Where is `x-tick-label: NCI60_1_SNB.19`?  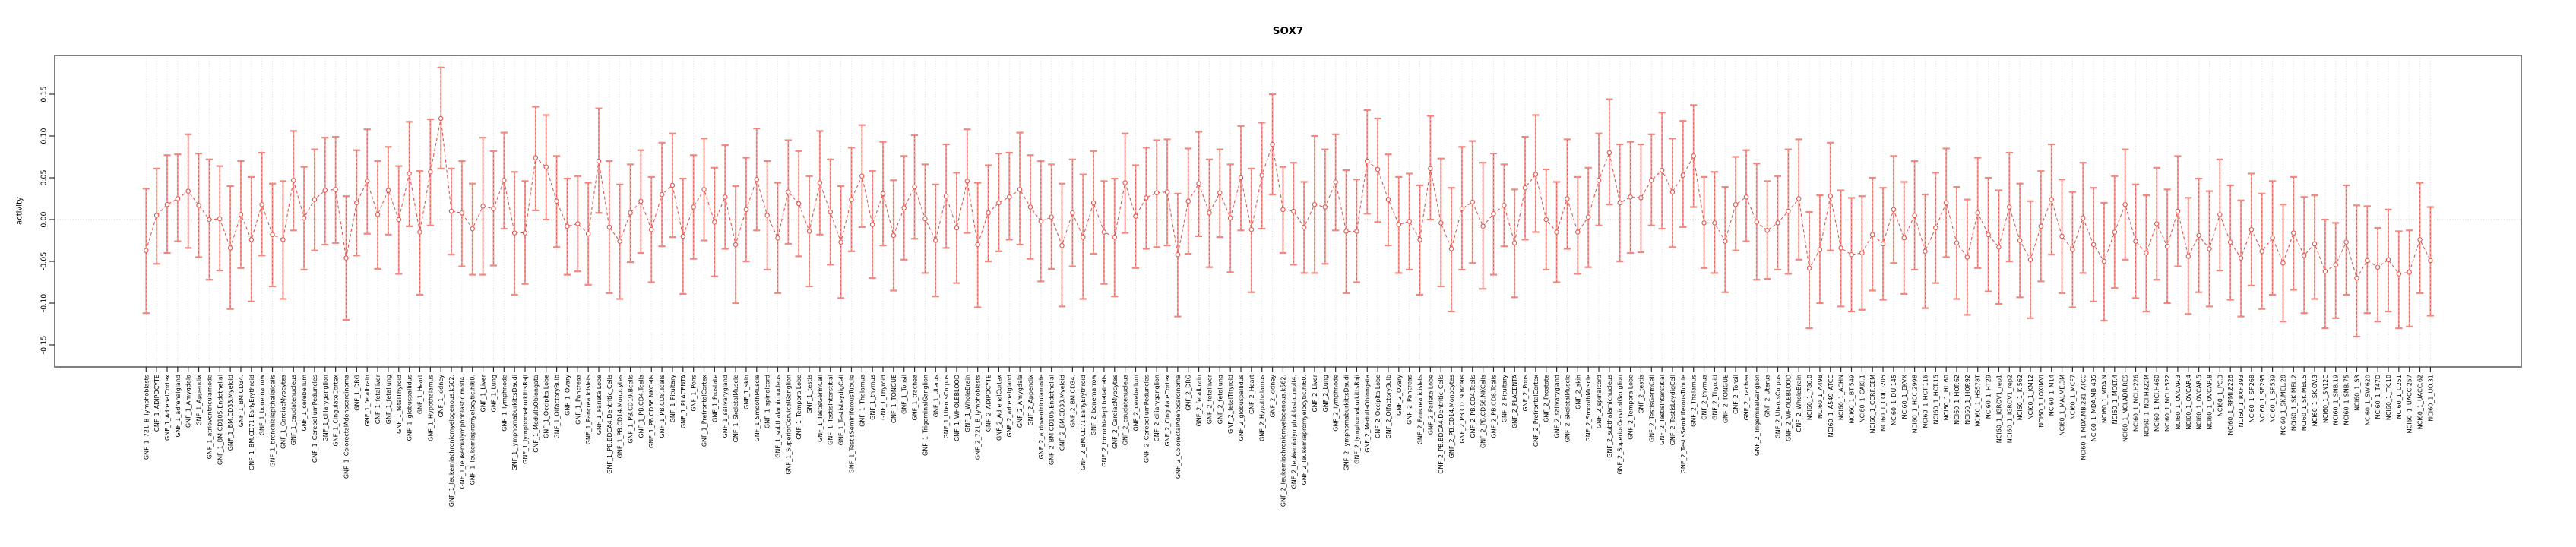
x-tick-label: NCI60_1_SNB.19 is located at coordinates (2336, 400).